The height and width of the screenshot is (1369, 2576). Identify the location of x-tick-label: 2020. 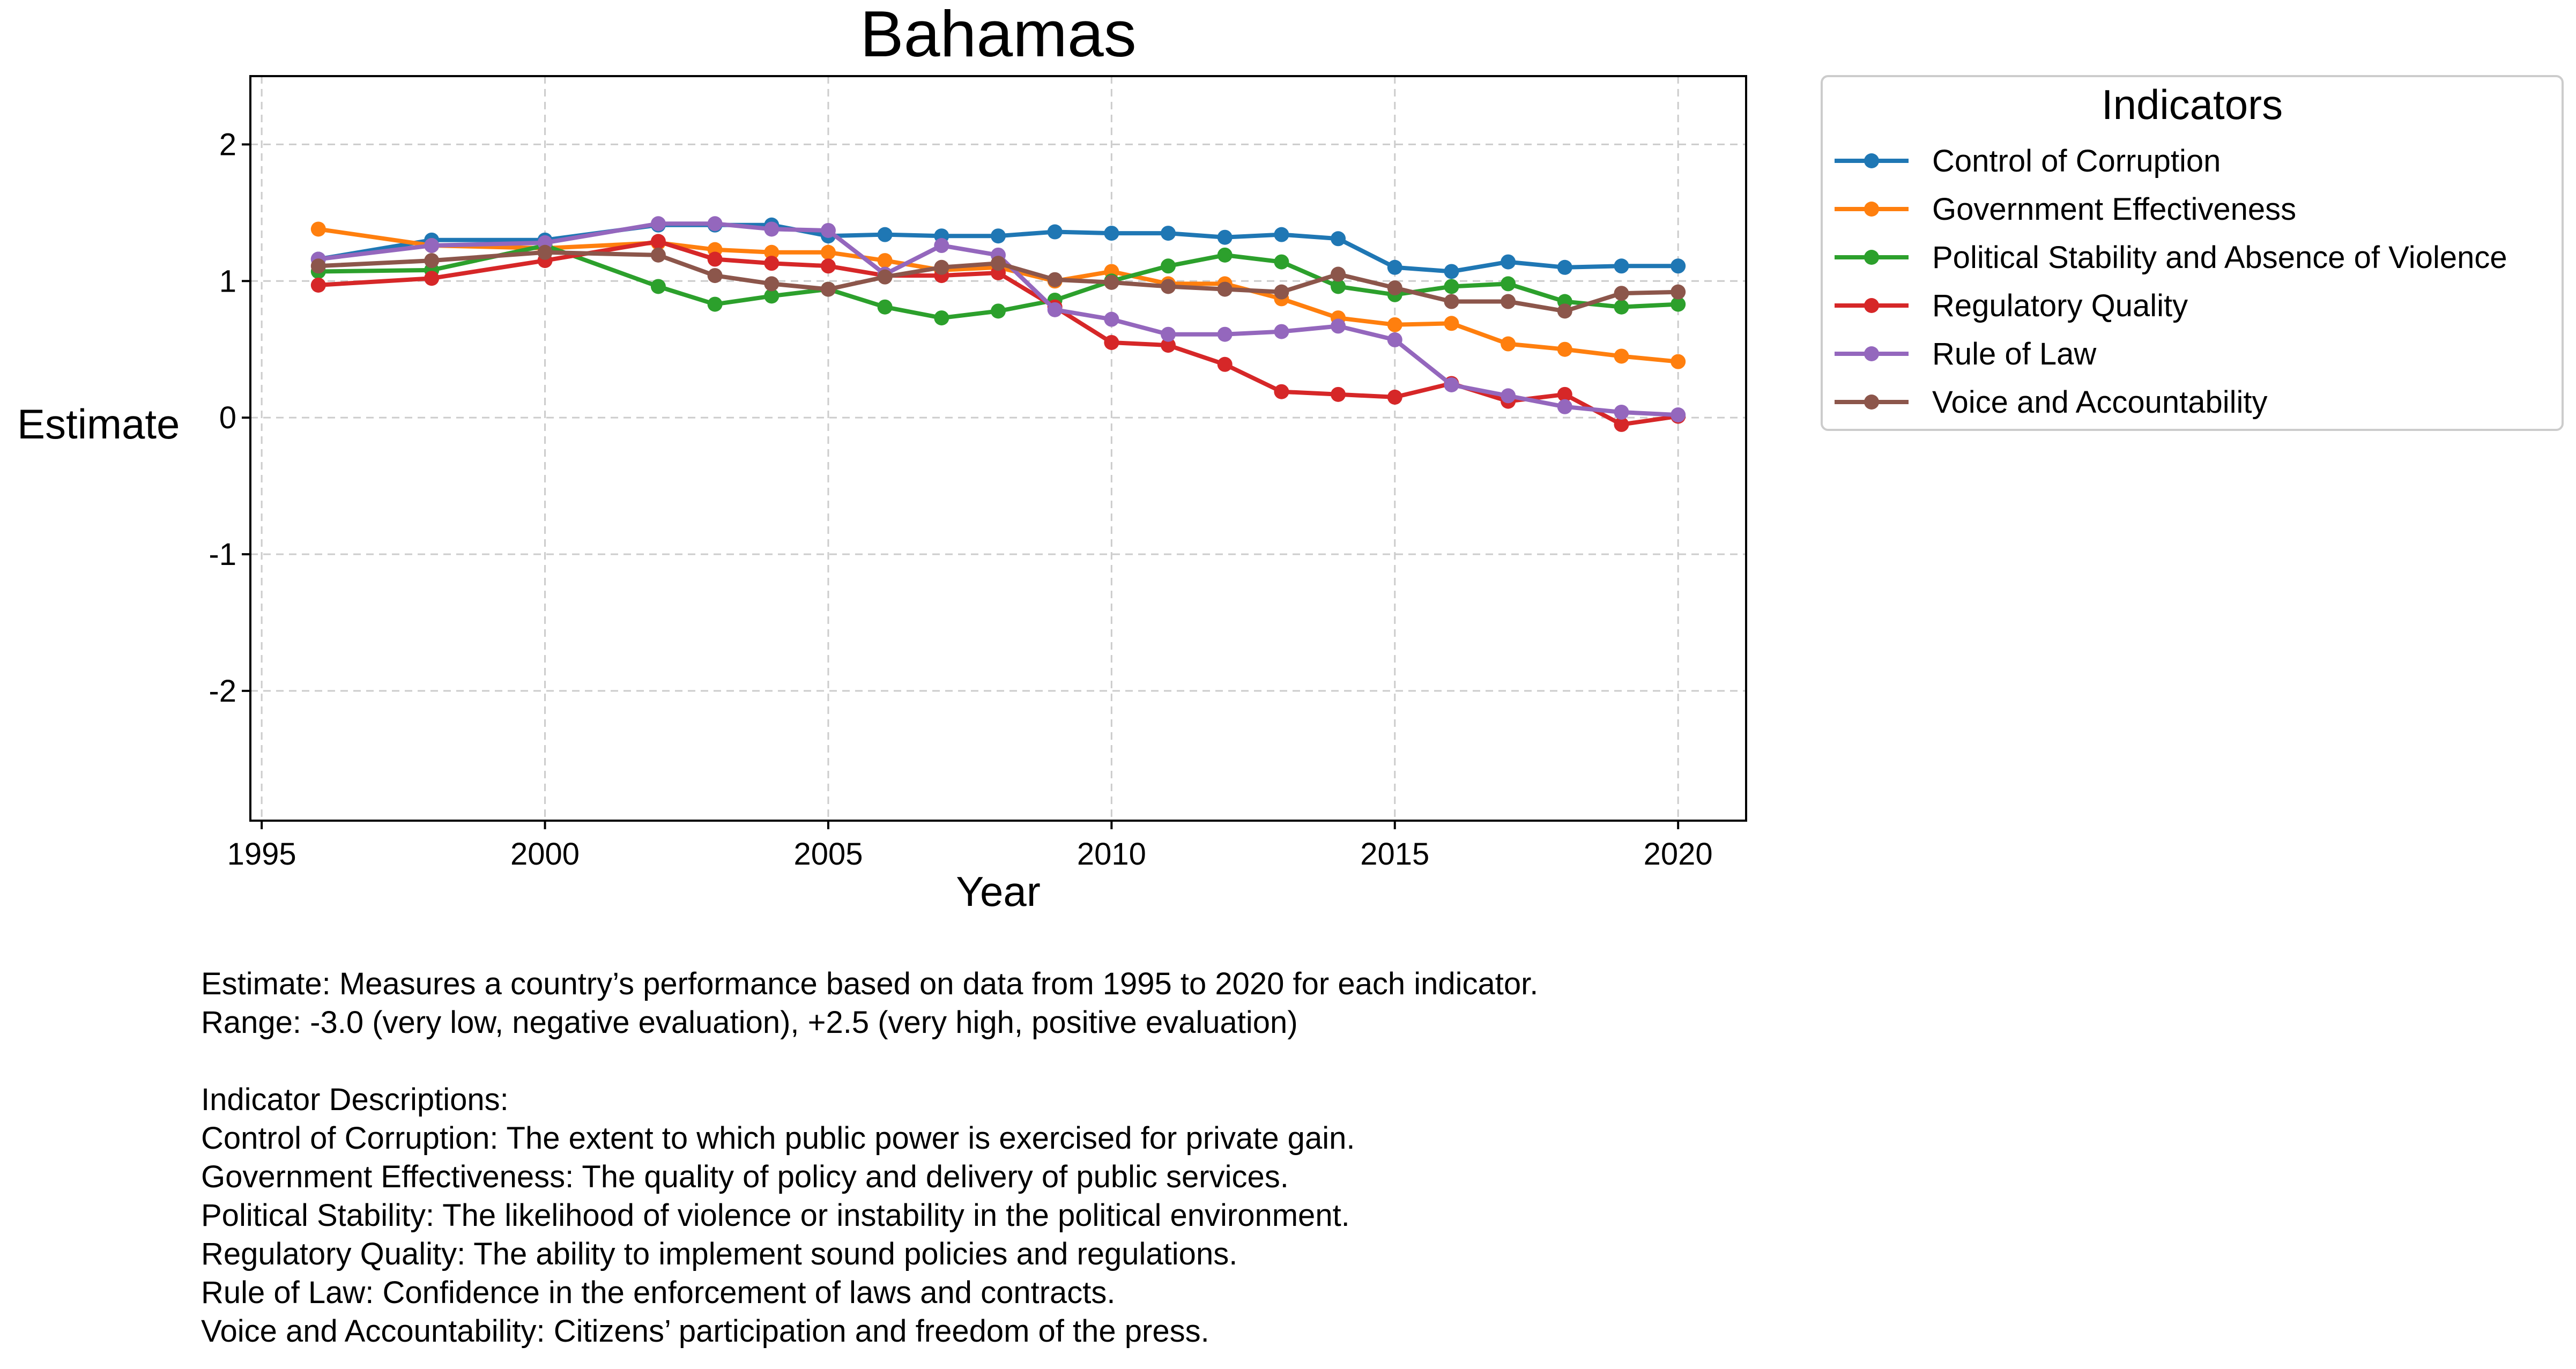
(1679, 854).